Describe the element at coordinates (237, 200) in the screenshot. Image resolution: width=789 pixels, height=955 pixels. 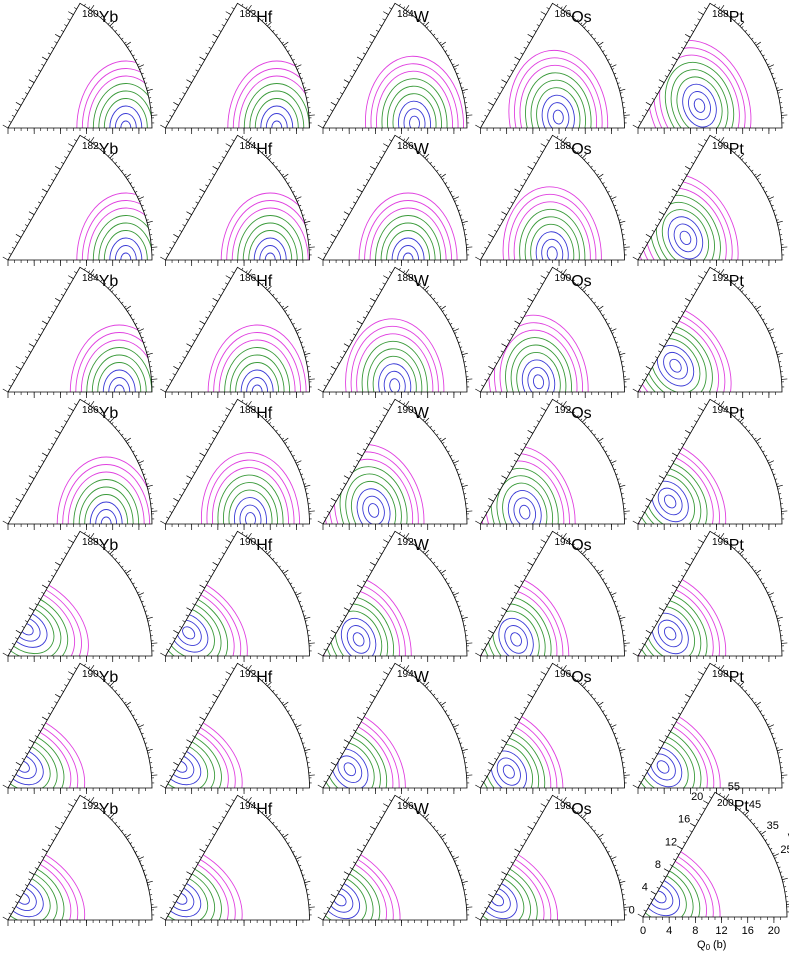
I see `panel: 184Hf` at that location.